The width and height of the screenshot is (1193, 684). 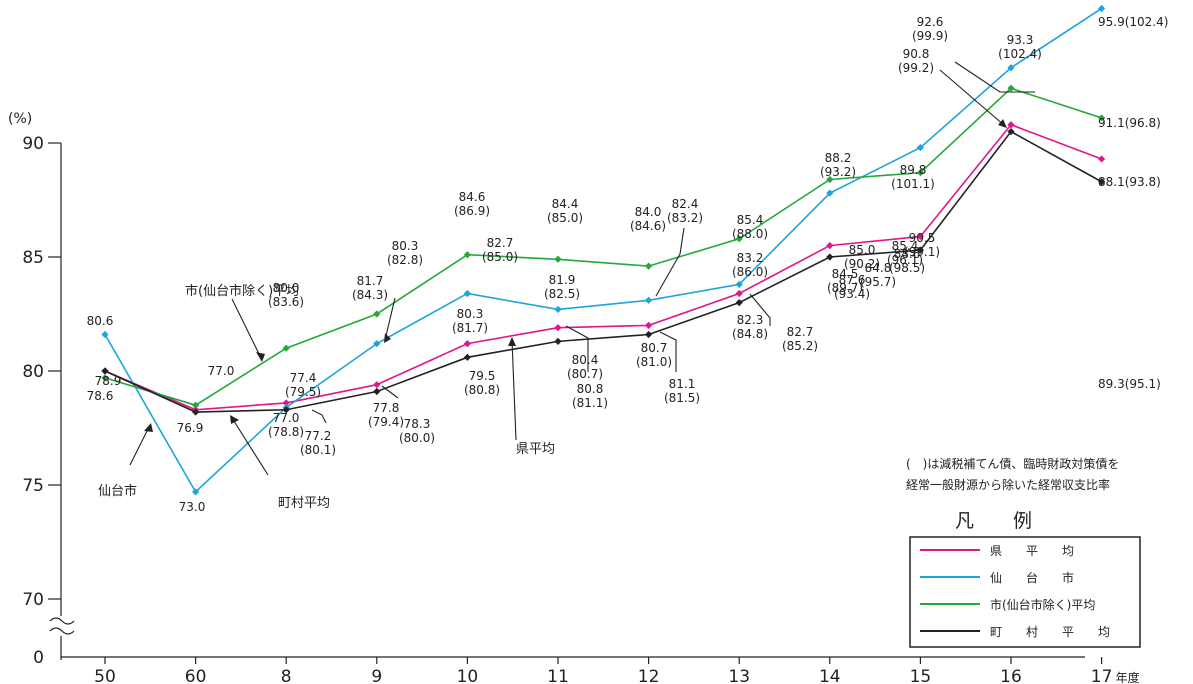 I want to click on data-label-pref-avg: (90.2), so click(x=862, y=264).